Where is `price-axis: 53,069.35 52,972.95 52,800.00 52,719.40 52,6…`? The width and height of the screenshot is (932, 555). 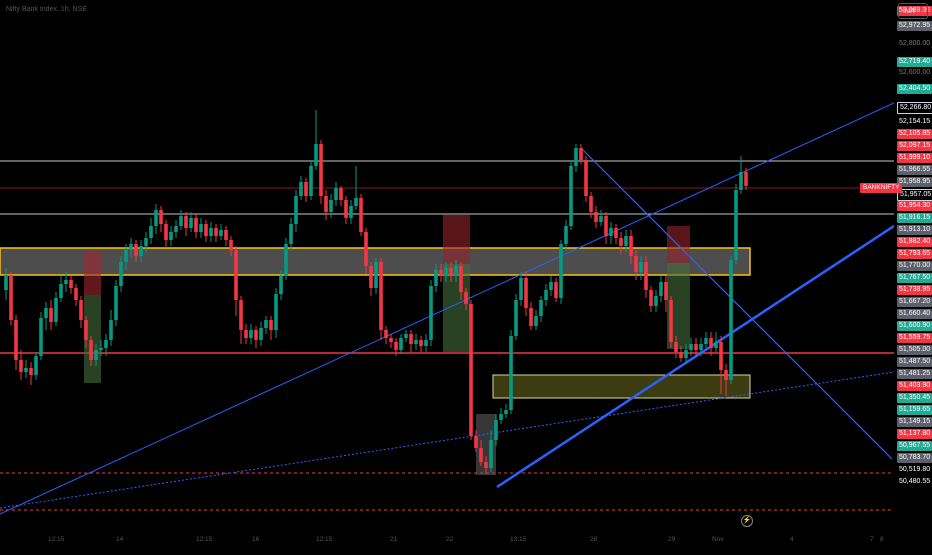
price-axis: 53,069.35 52,972.95 52,800.00 52,719.40 52,6… is located at coordinates (913, 275).